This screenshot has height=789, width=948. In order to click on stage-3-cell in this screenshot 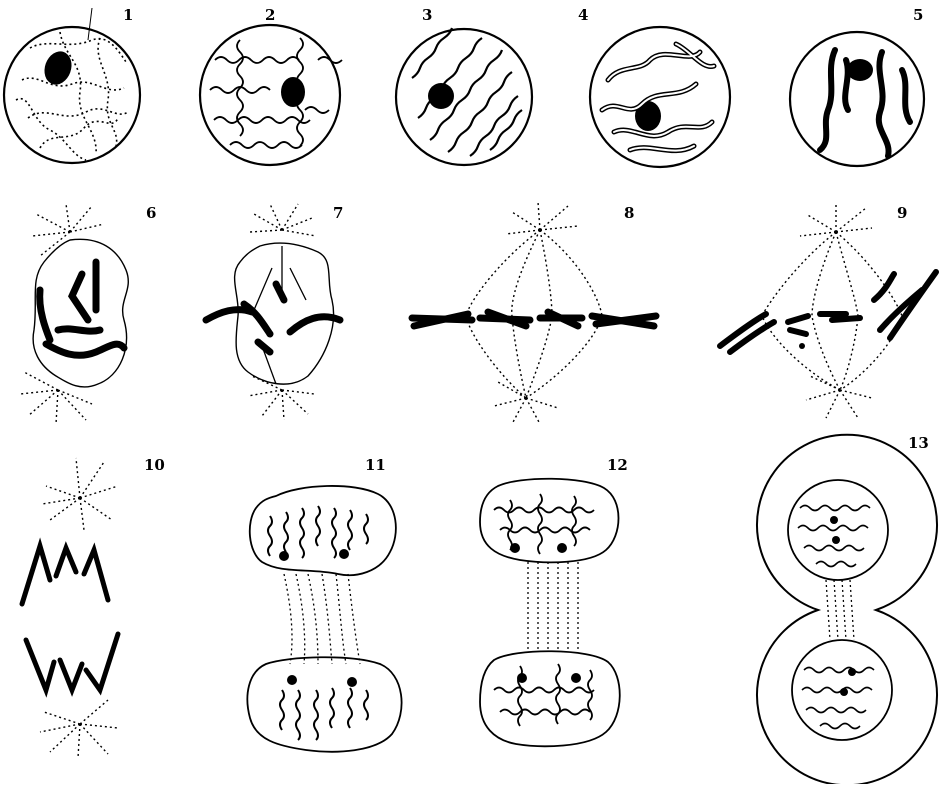, I will do `click(464, 97)`.